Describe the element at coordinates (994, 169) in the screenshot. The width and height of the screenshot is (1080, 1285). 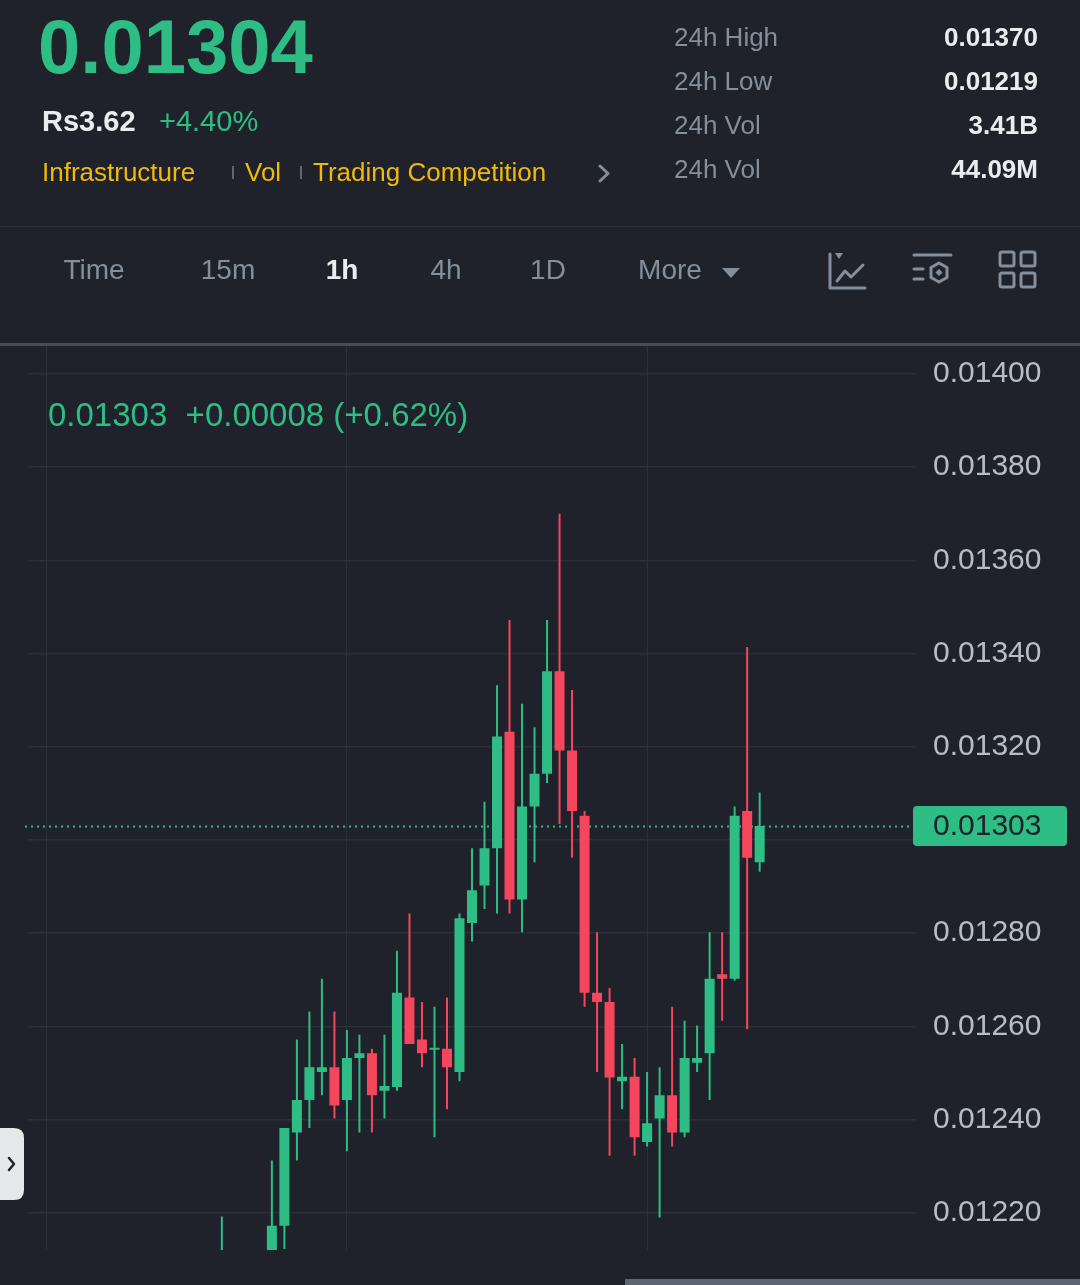
I see `text: 44.09M` at that location.